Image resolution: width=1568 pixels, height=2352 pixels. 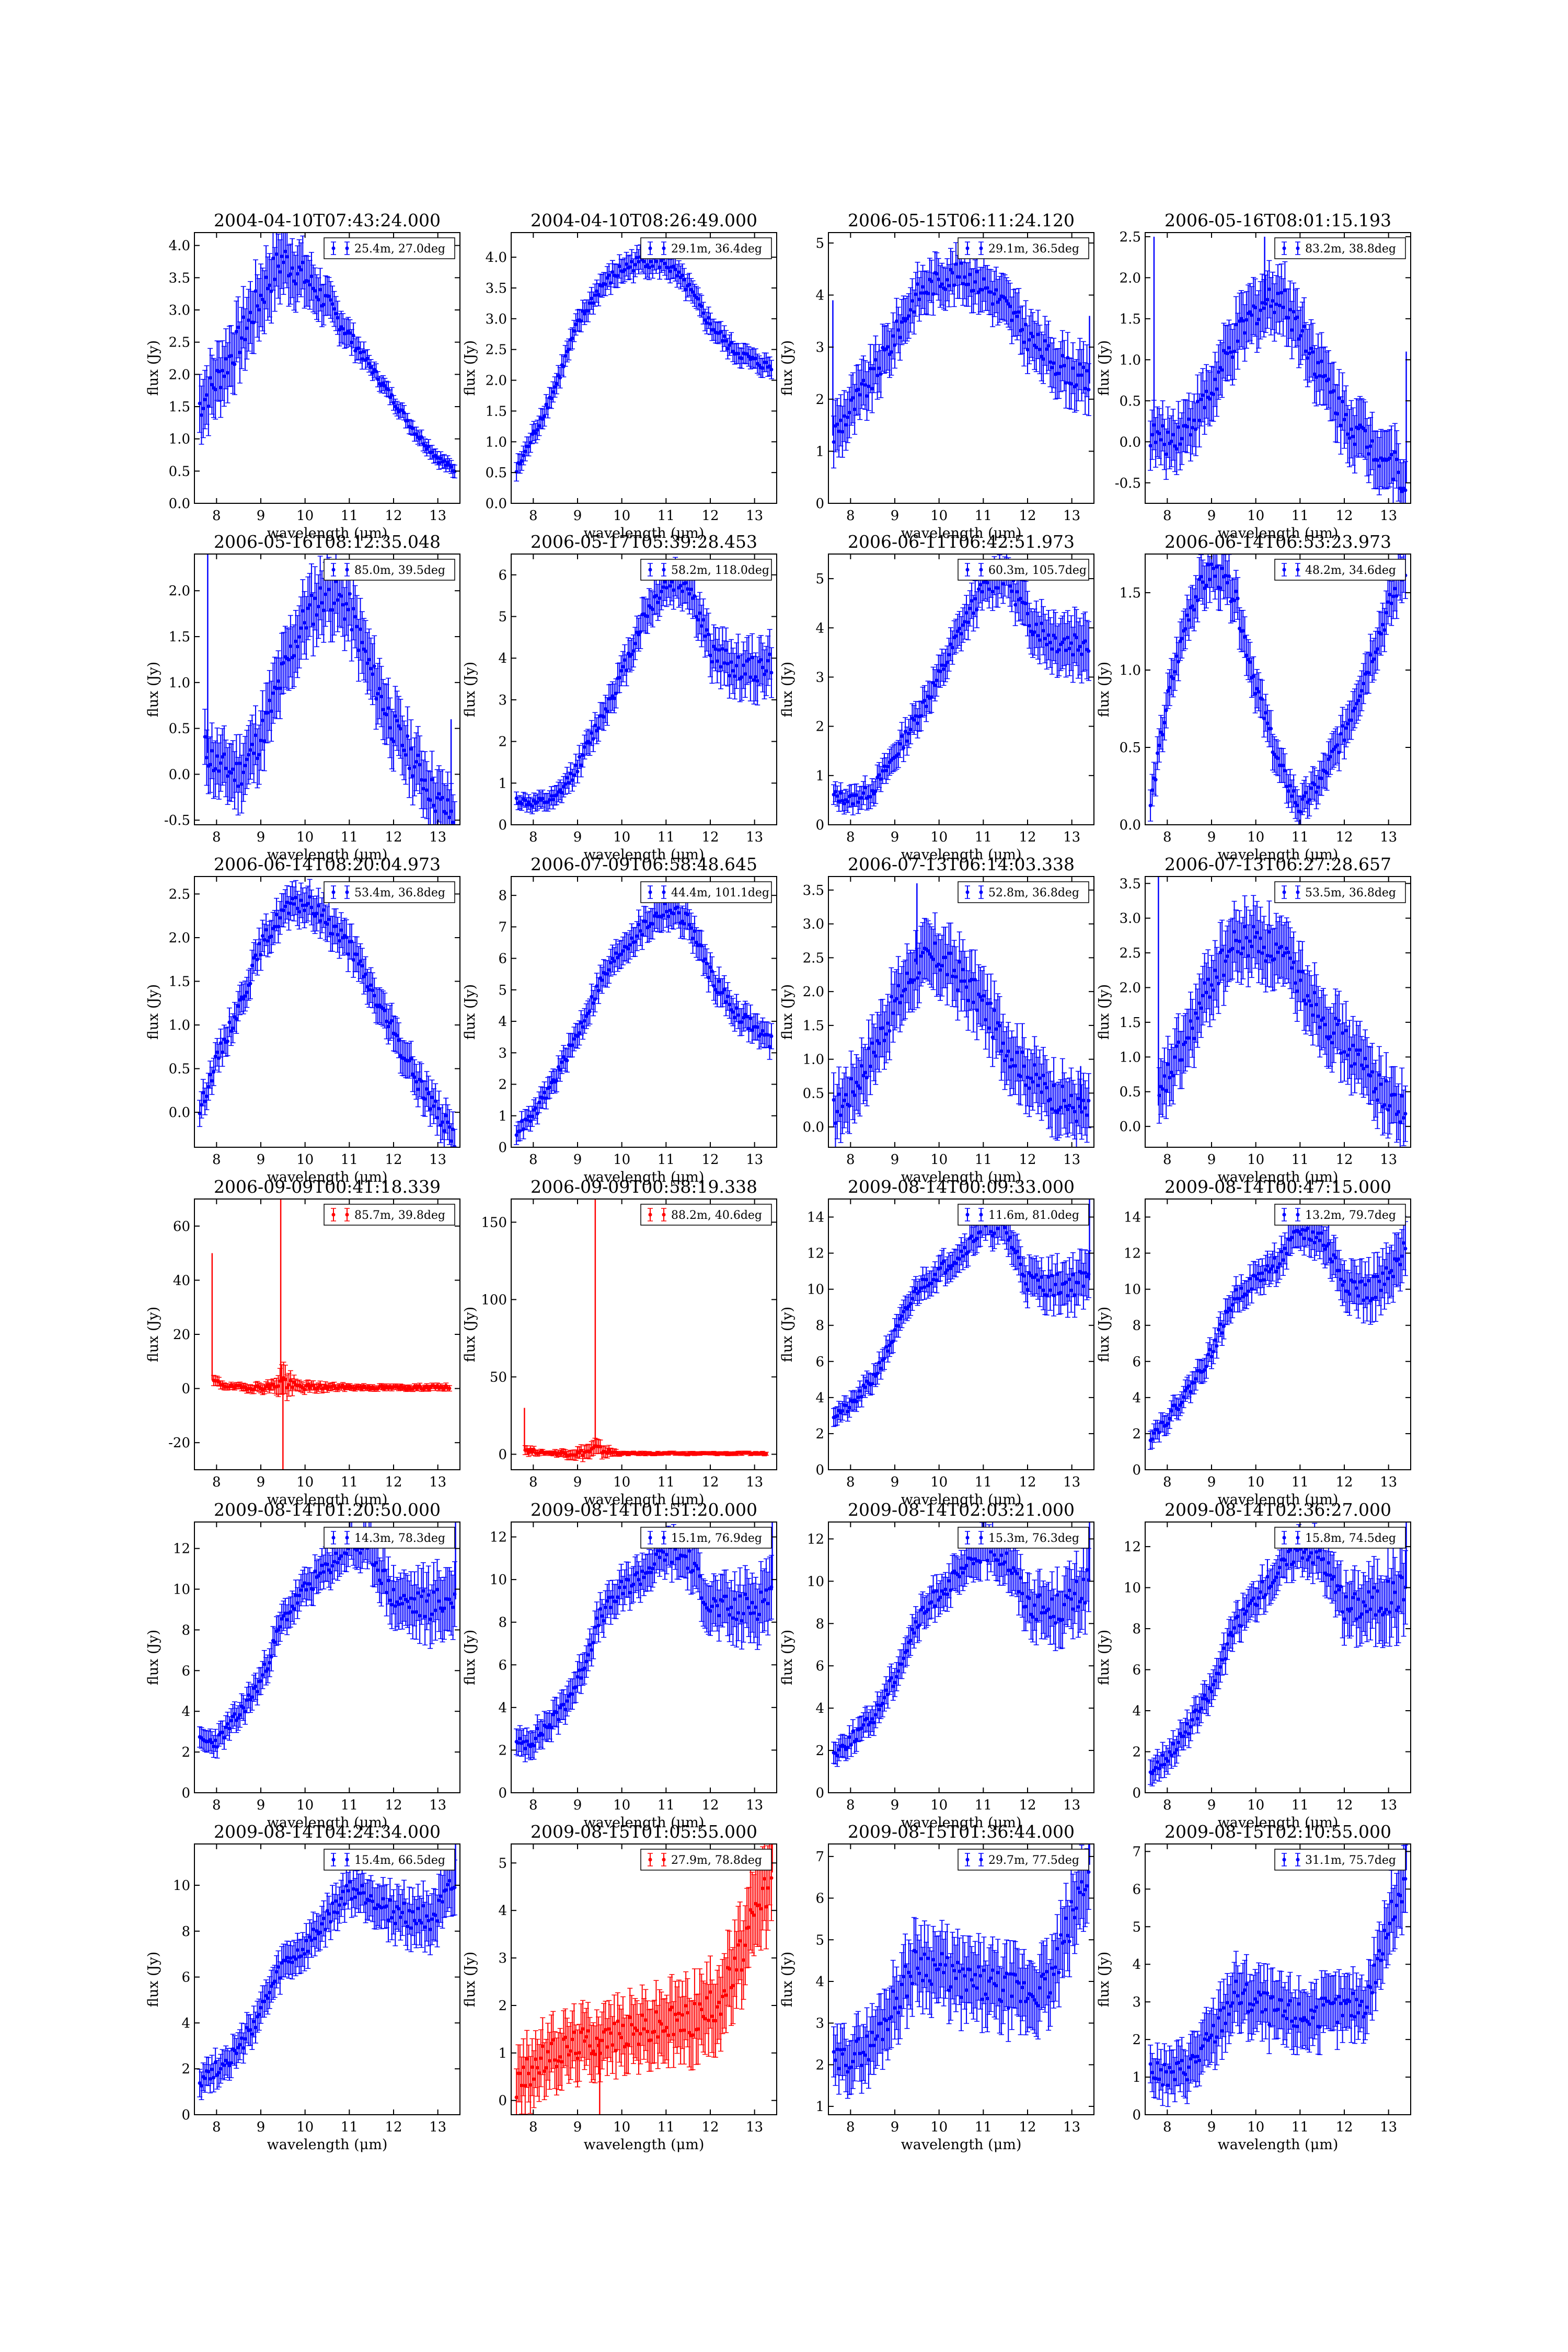 What do you see at coordinates (496, 319) in the screenshot?
I see `y-tick-label: 3.0` at bounding box center [496, 319].